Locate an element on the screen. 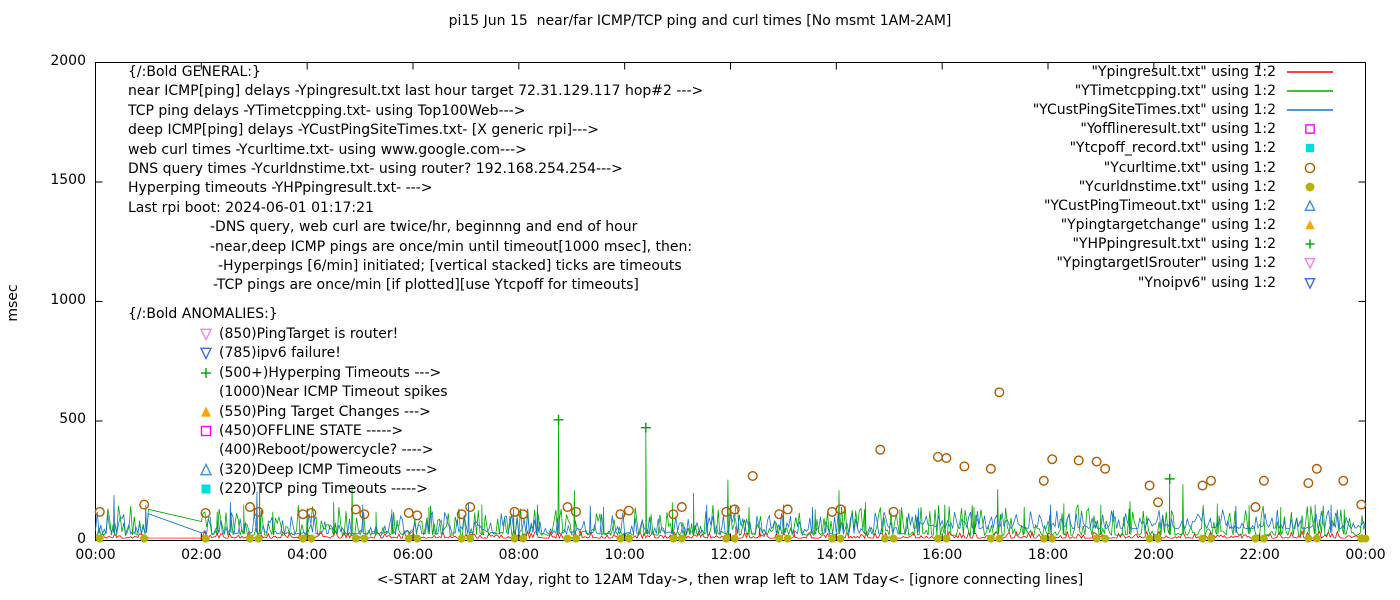 This screenshot has height=600, width=1400. x-tick-label: 04:00 is located at coordinates (307, 555).